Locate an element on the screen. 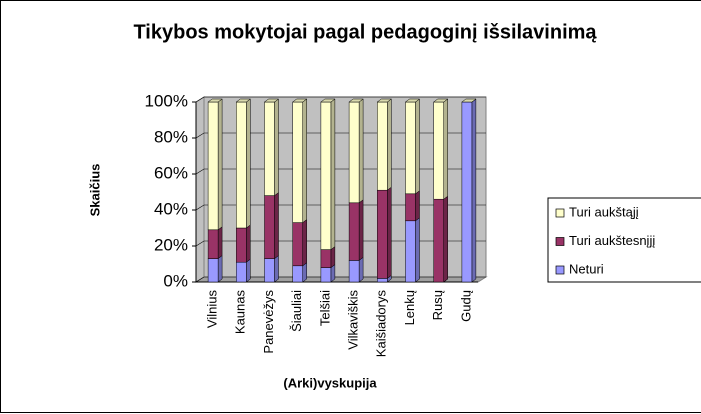  x-tick-label: Šiauliai is located at coordinates (296, 311).